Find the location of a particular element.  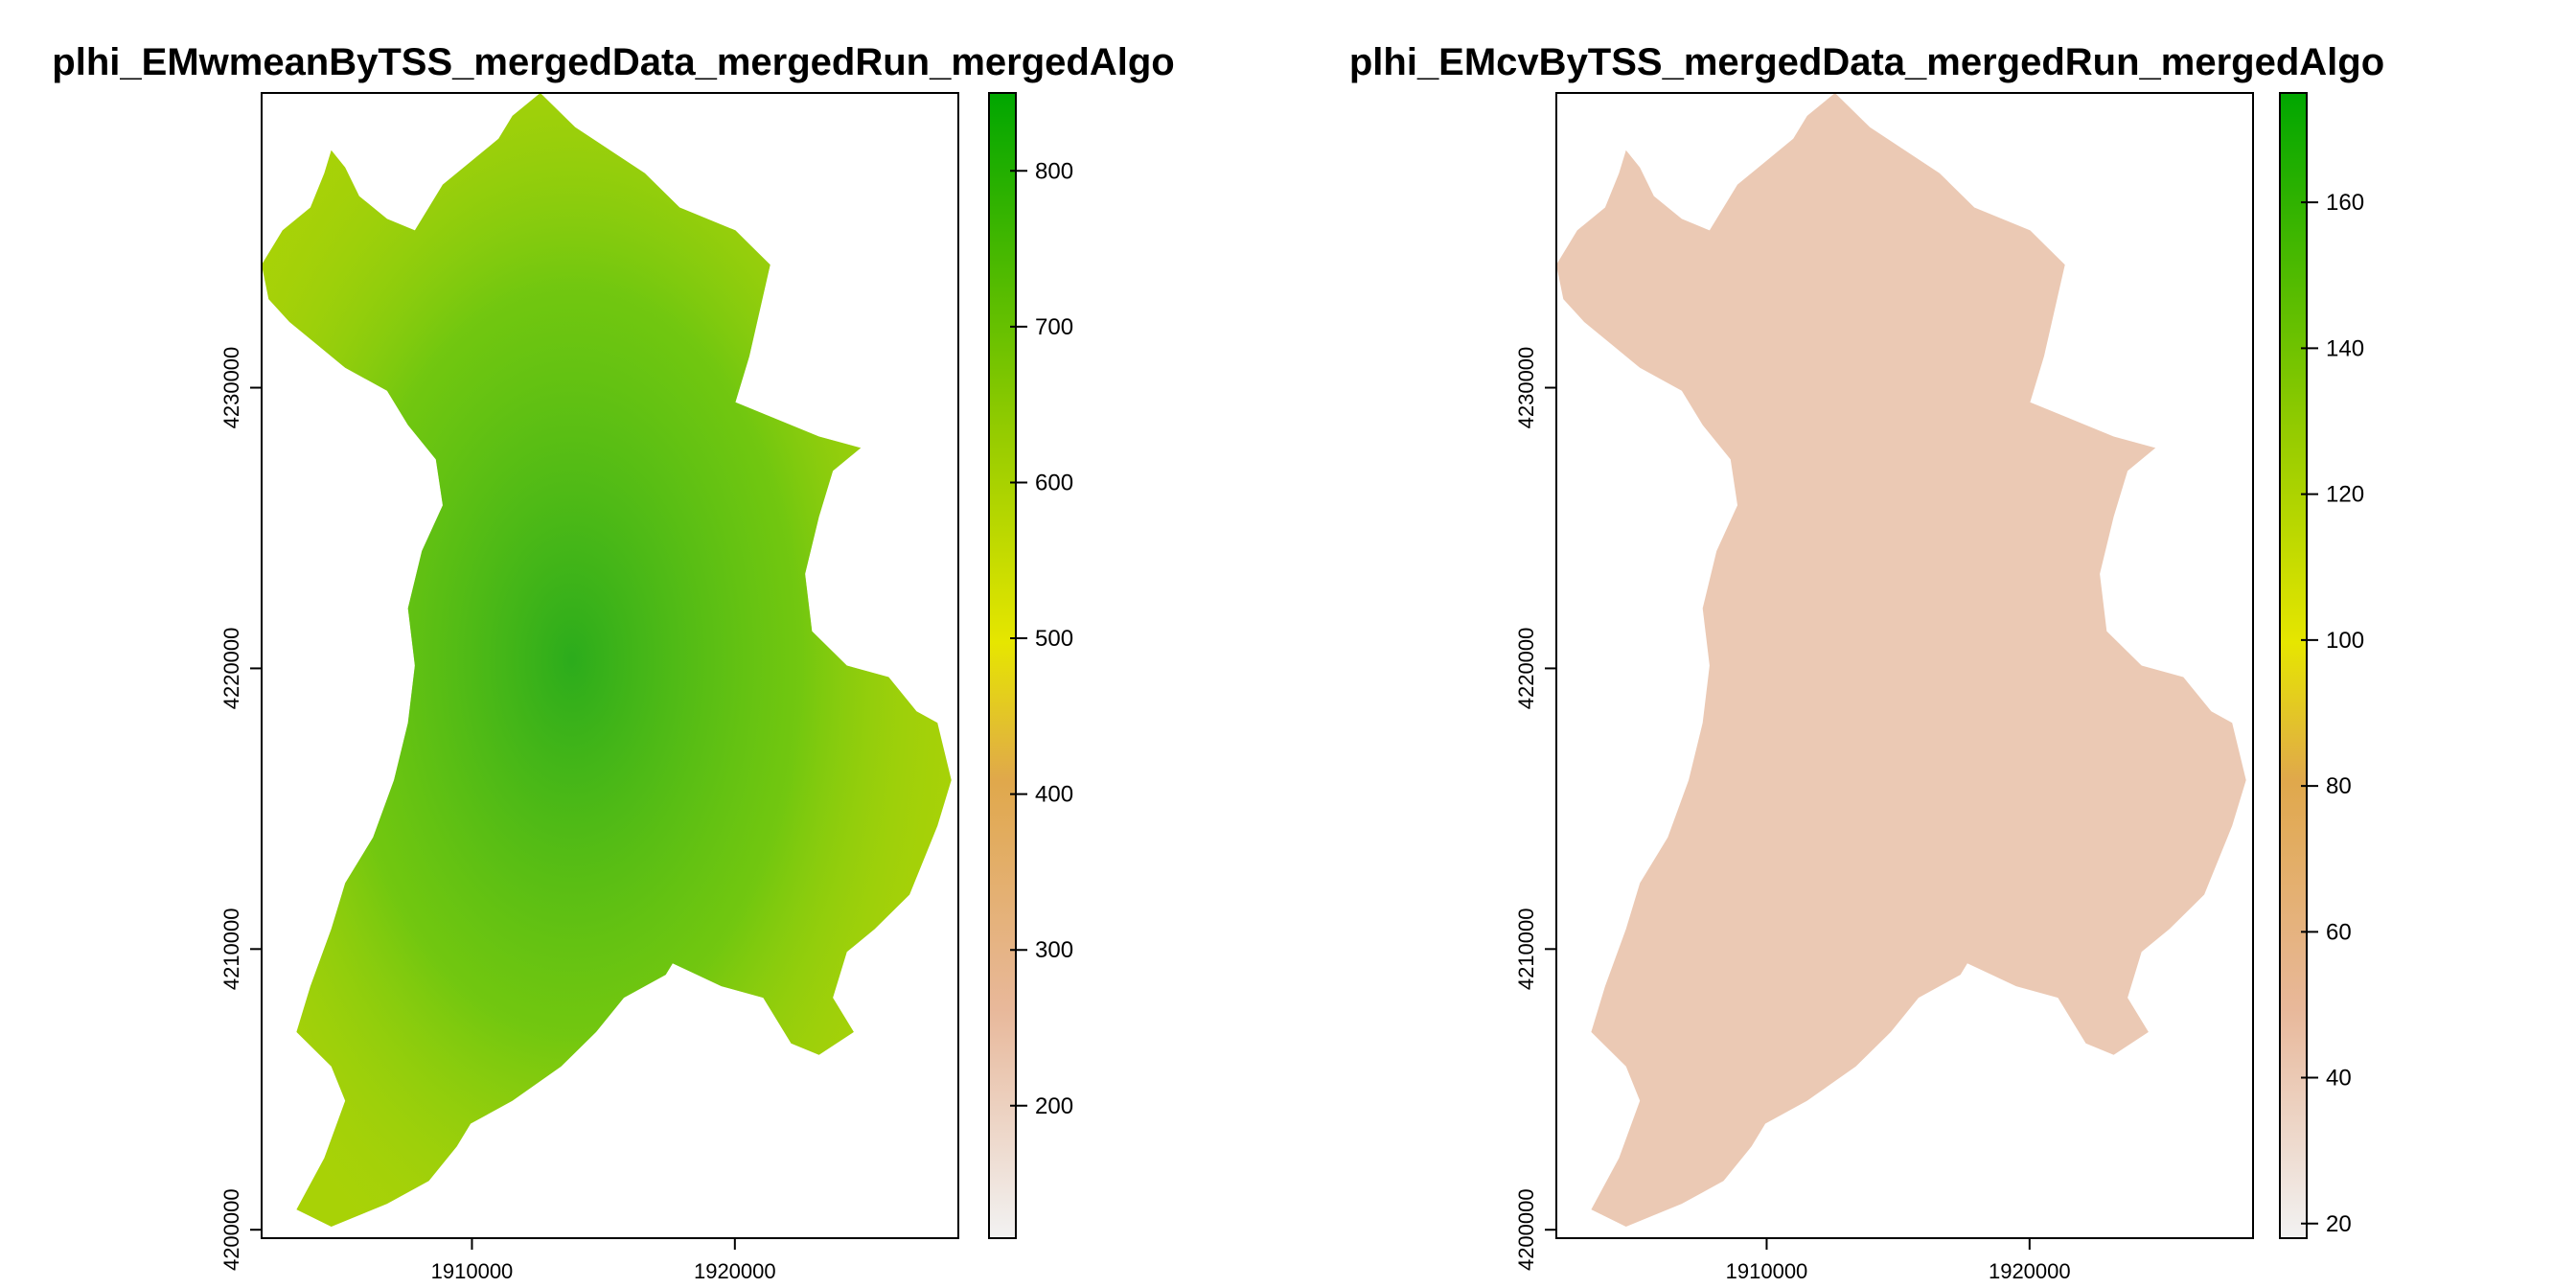

colorbar-tick-label: 60 is located at coordinates (2339, 932).